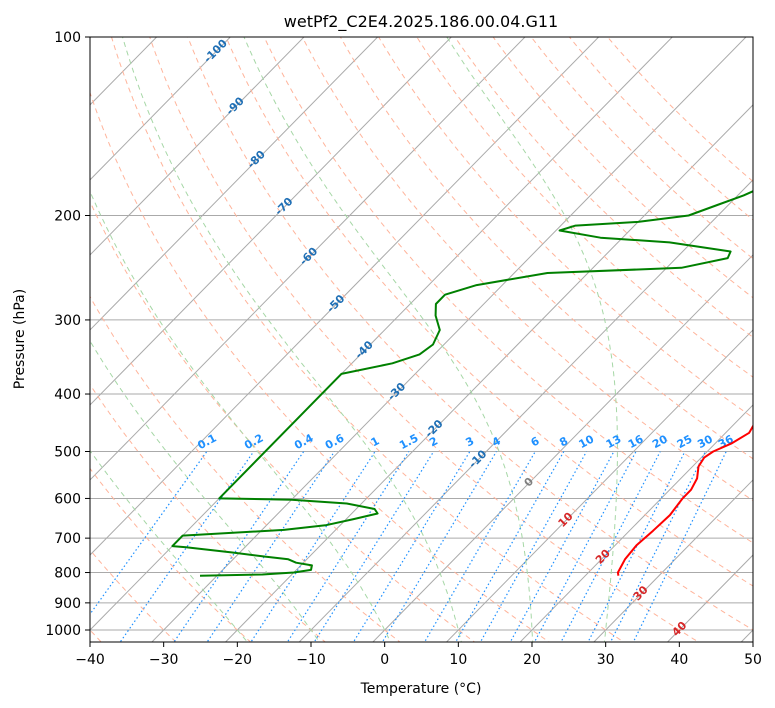 The image size is (775, 708). Describe the element at coordinates (421, 22) in the screenshot. I see `chart-title: wetPf2_C2E4.2025.186.00.04.G11` at that location.